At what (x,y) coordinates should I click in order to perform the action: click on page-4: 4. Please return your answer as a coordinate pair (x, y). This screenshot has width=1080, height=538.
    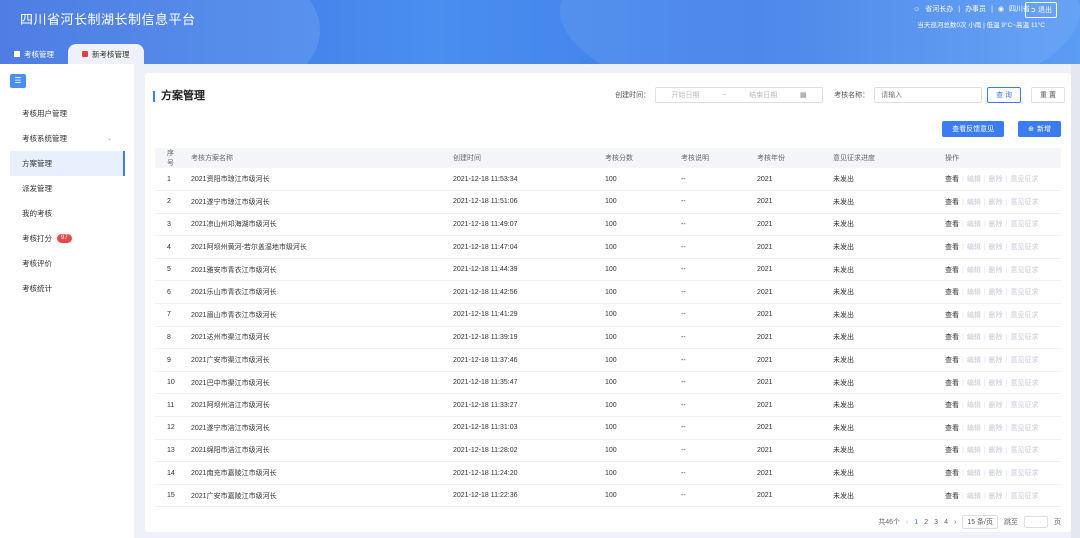
    Looking at the image, I should click on (946, 522).